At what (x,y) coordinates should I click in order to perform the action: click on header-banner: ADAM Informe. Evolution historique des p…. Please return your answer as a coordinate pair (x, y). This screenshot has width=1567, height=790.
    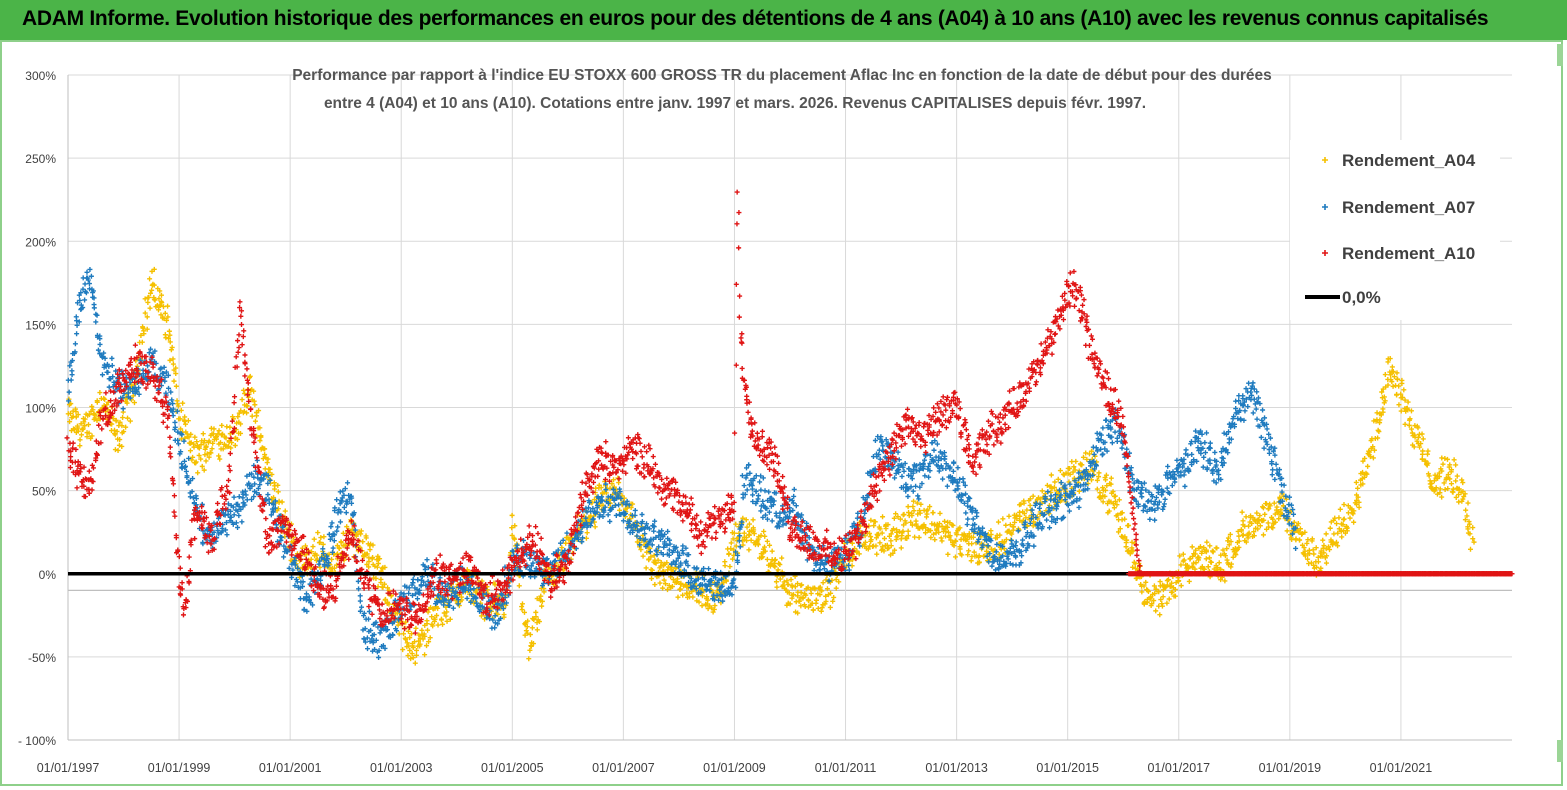
    Looking at the image, I should click on (783, 20).